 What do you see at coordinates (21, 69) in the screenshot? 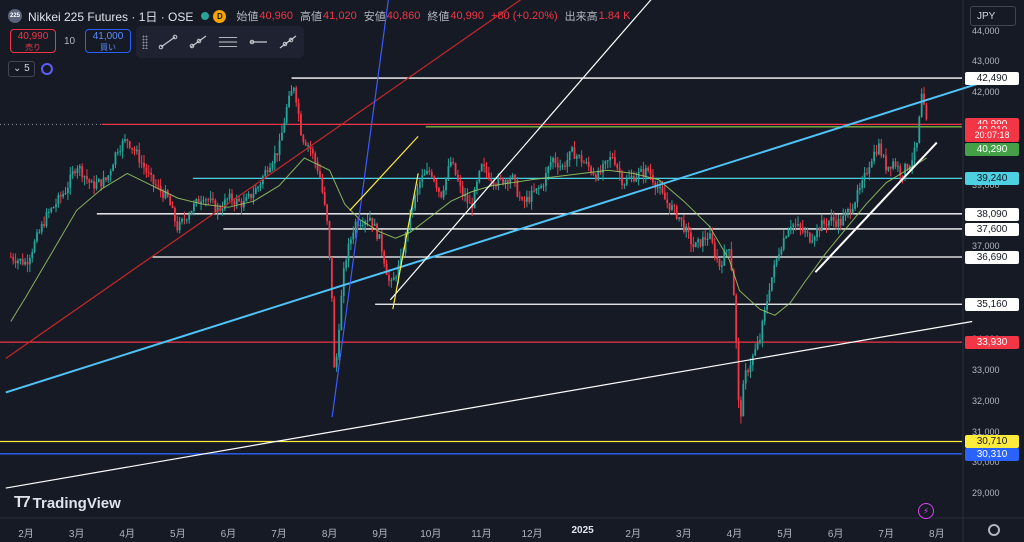
I see `indicator-toggle-button: ⌄ 5` at bounding box center [21, 69].